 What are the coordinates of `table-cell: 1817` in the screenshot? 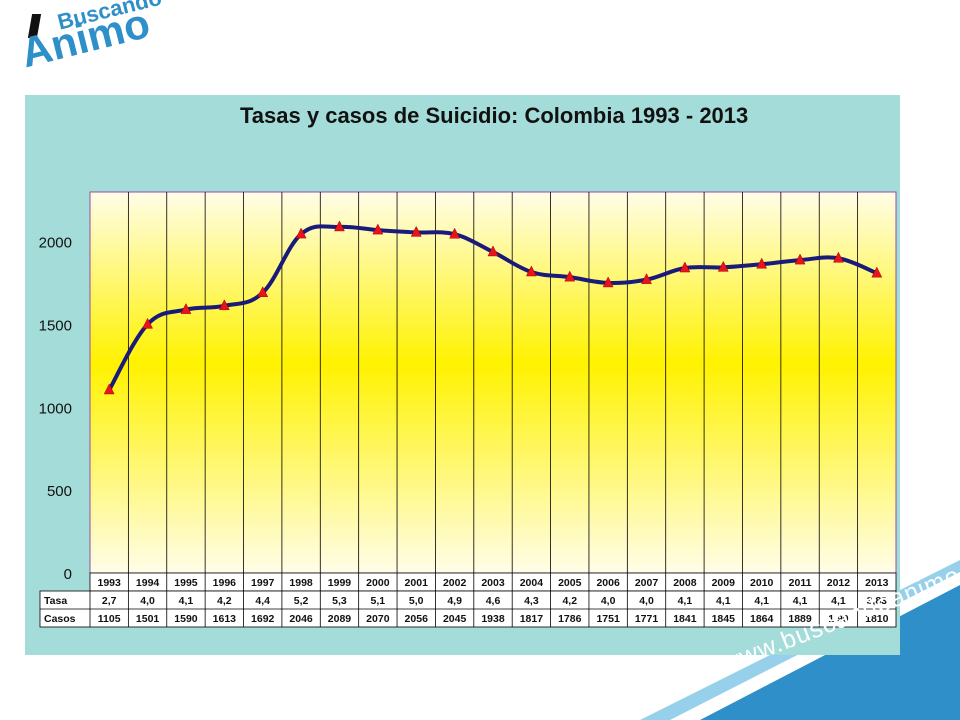 It's located at (532, 619).